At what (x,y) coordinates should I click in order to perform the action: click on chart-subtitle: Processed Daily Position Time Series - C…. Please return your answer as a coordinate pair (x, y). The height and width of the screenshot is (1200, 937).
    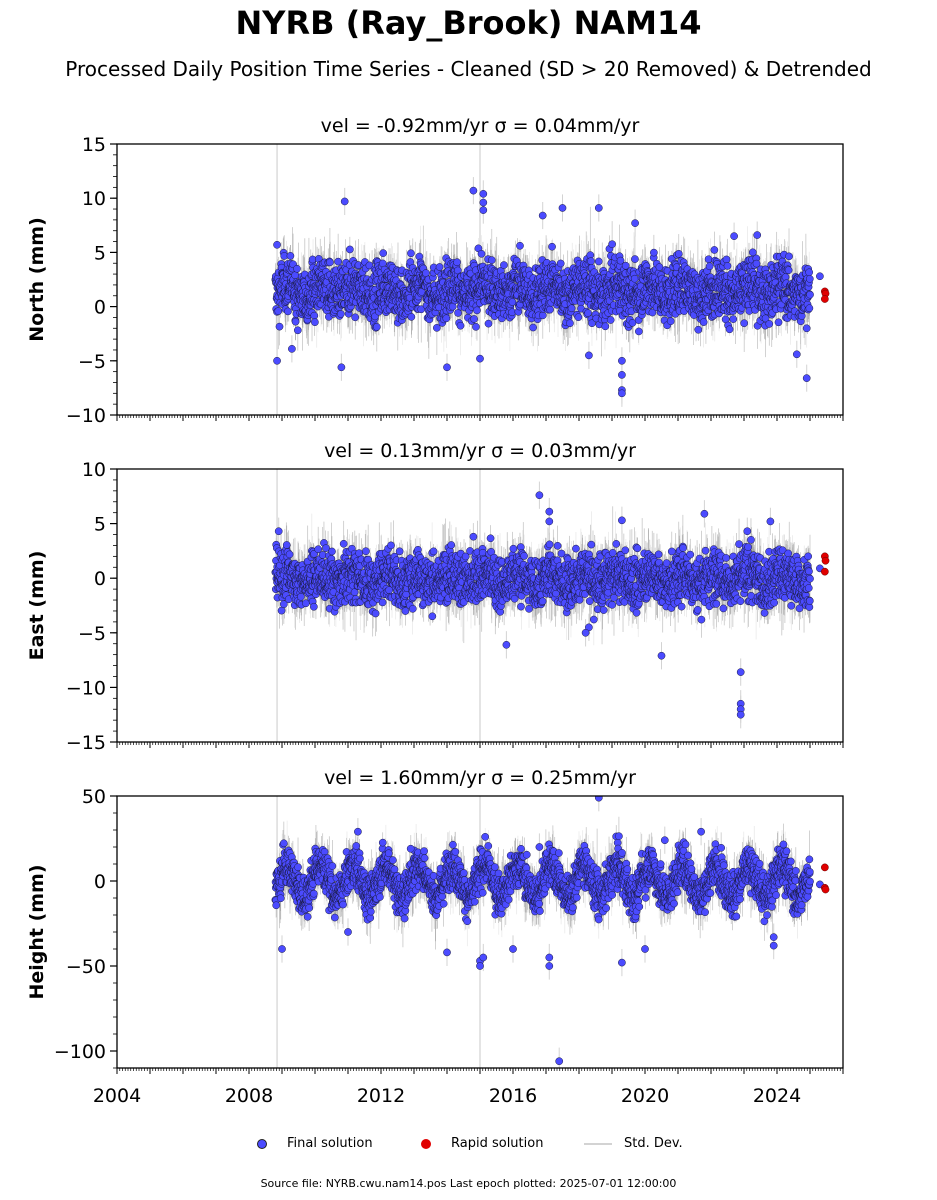
    Looking at the image, I should click on (468, 69).